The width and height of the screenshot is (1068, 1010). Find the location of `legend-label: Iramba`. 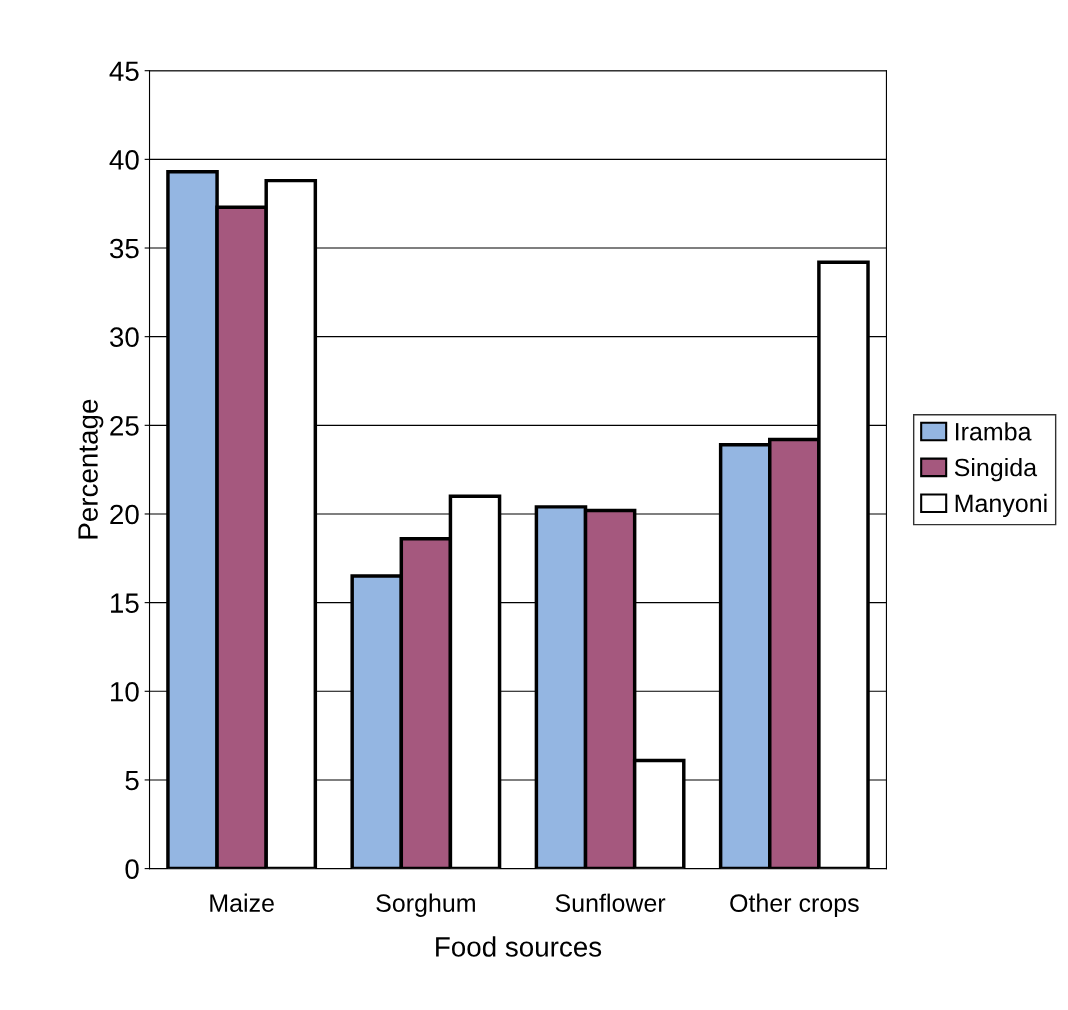

legend-label: Iramba is located at coordinates (993, 431).